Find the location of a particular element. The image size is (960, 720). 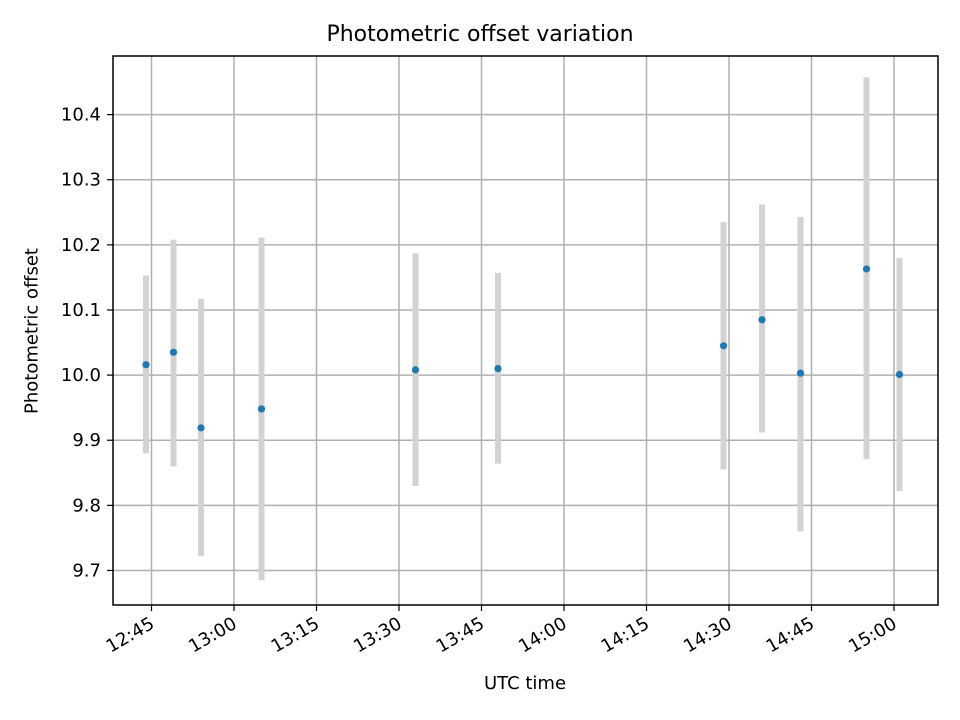

x-tick-label: 14:30 is located at coordinates (707, 635).